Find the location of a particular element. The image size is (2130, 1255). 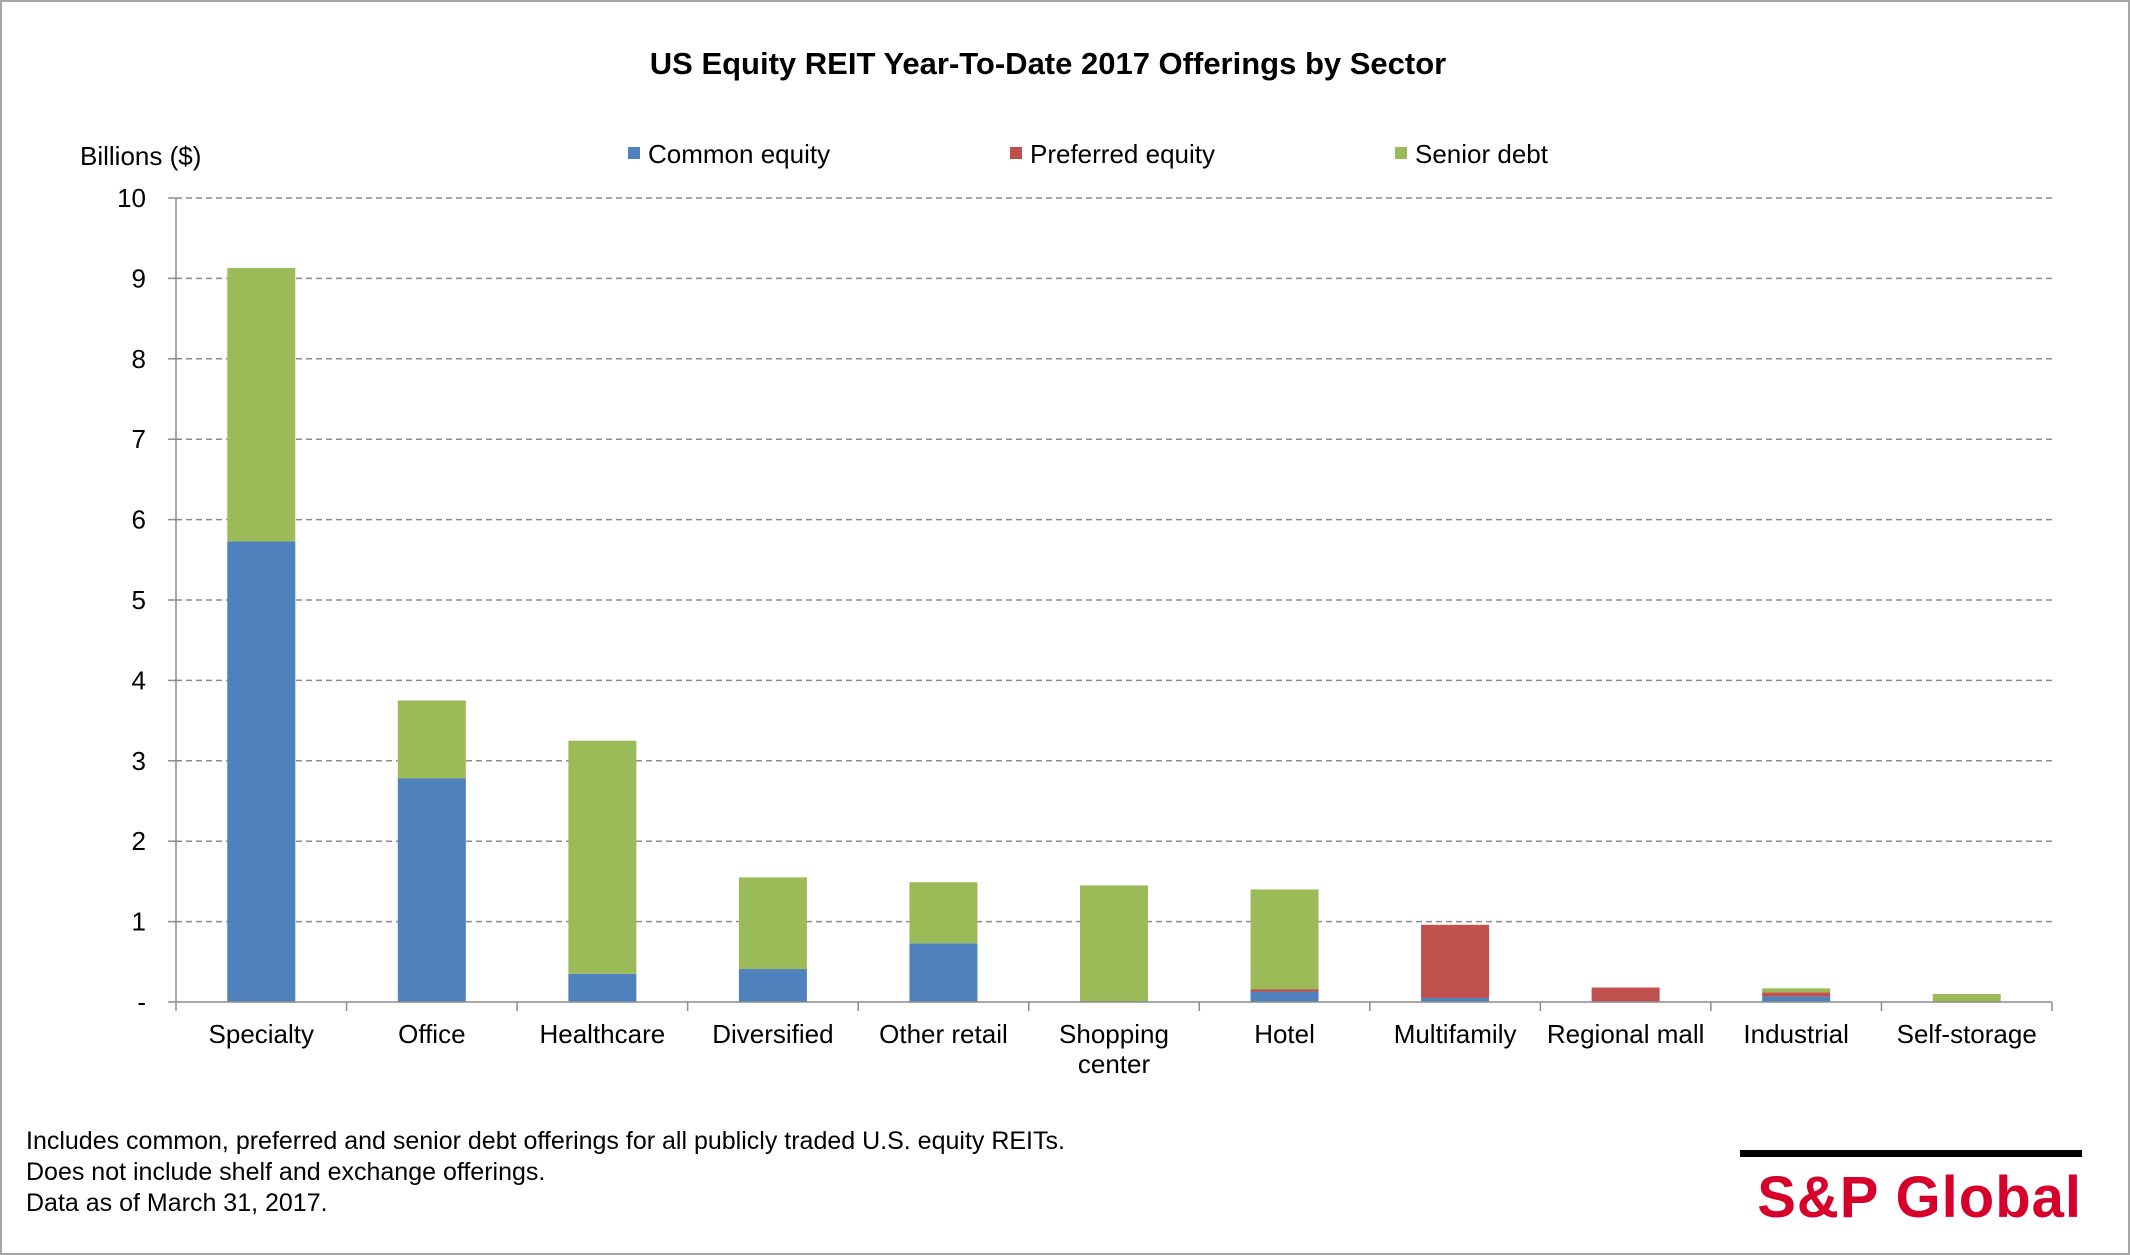

y-tick-label: 6 is located at coordinates (139, 520).